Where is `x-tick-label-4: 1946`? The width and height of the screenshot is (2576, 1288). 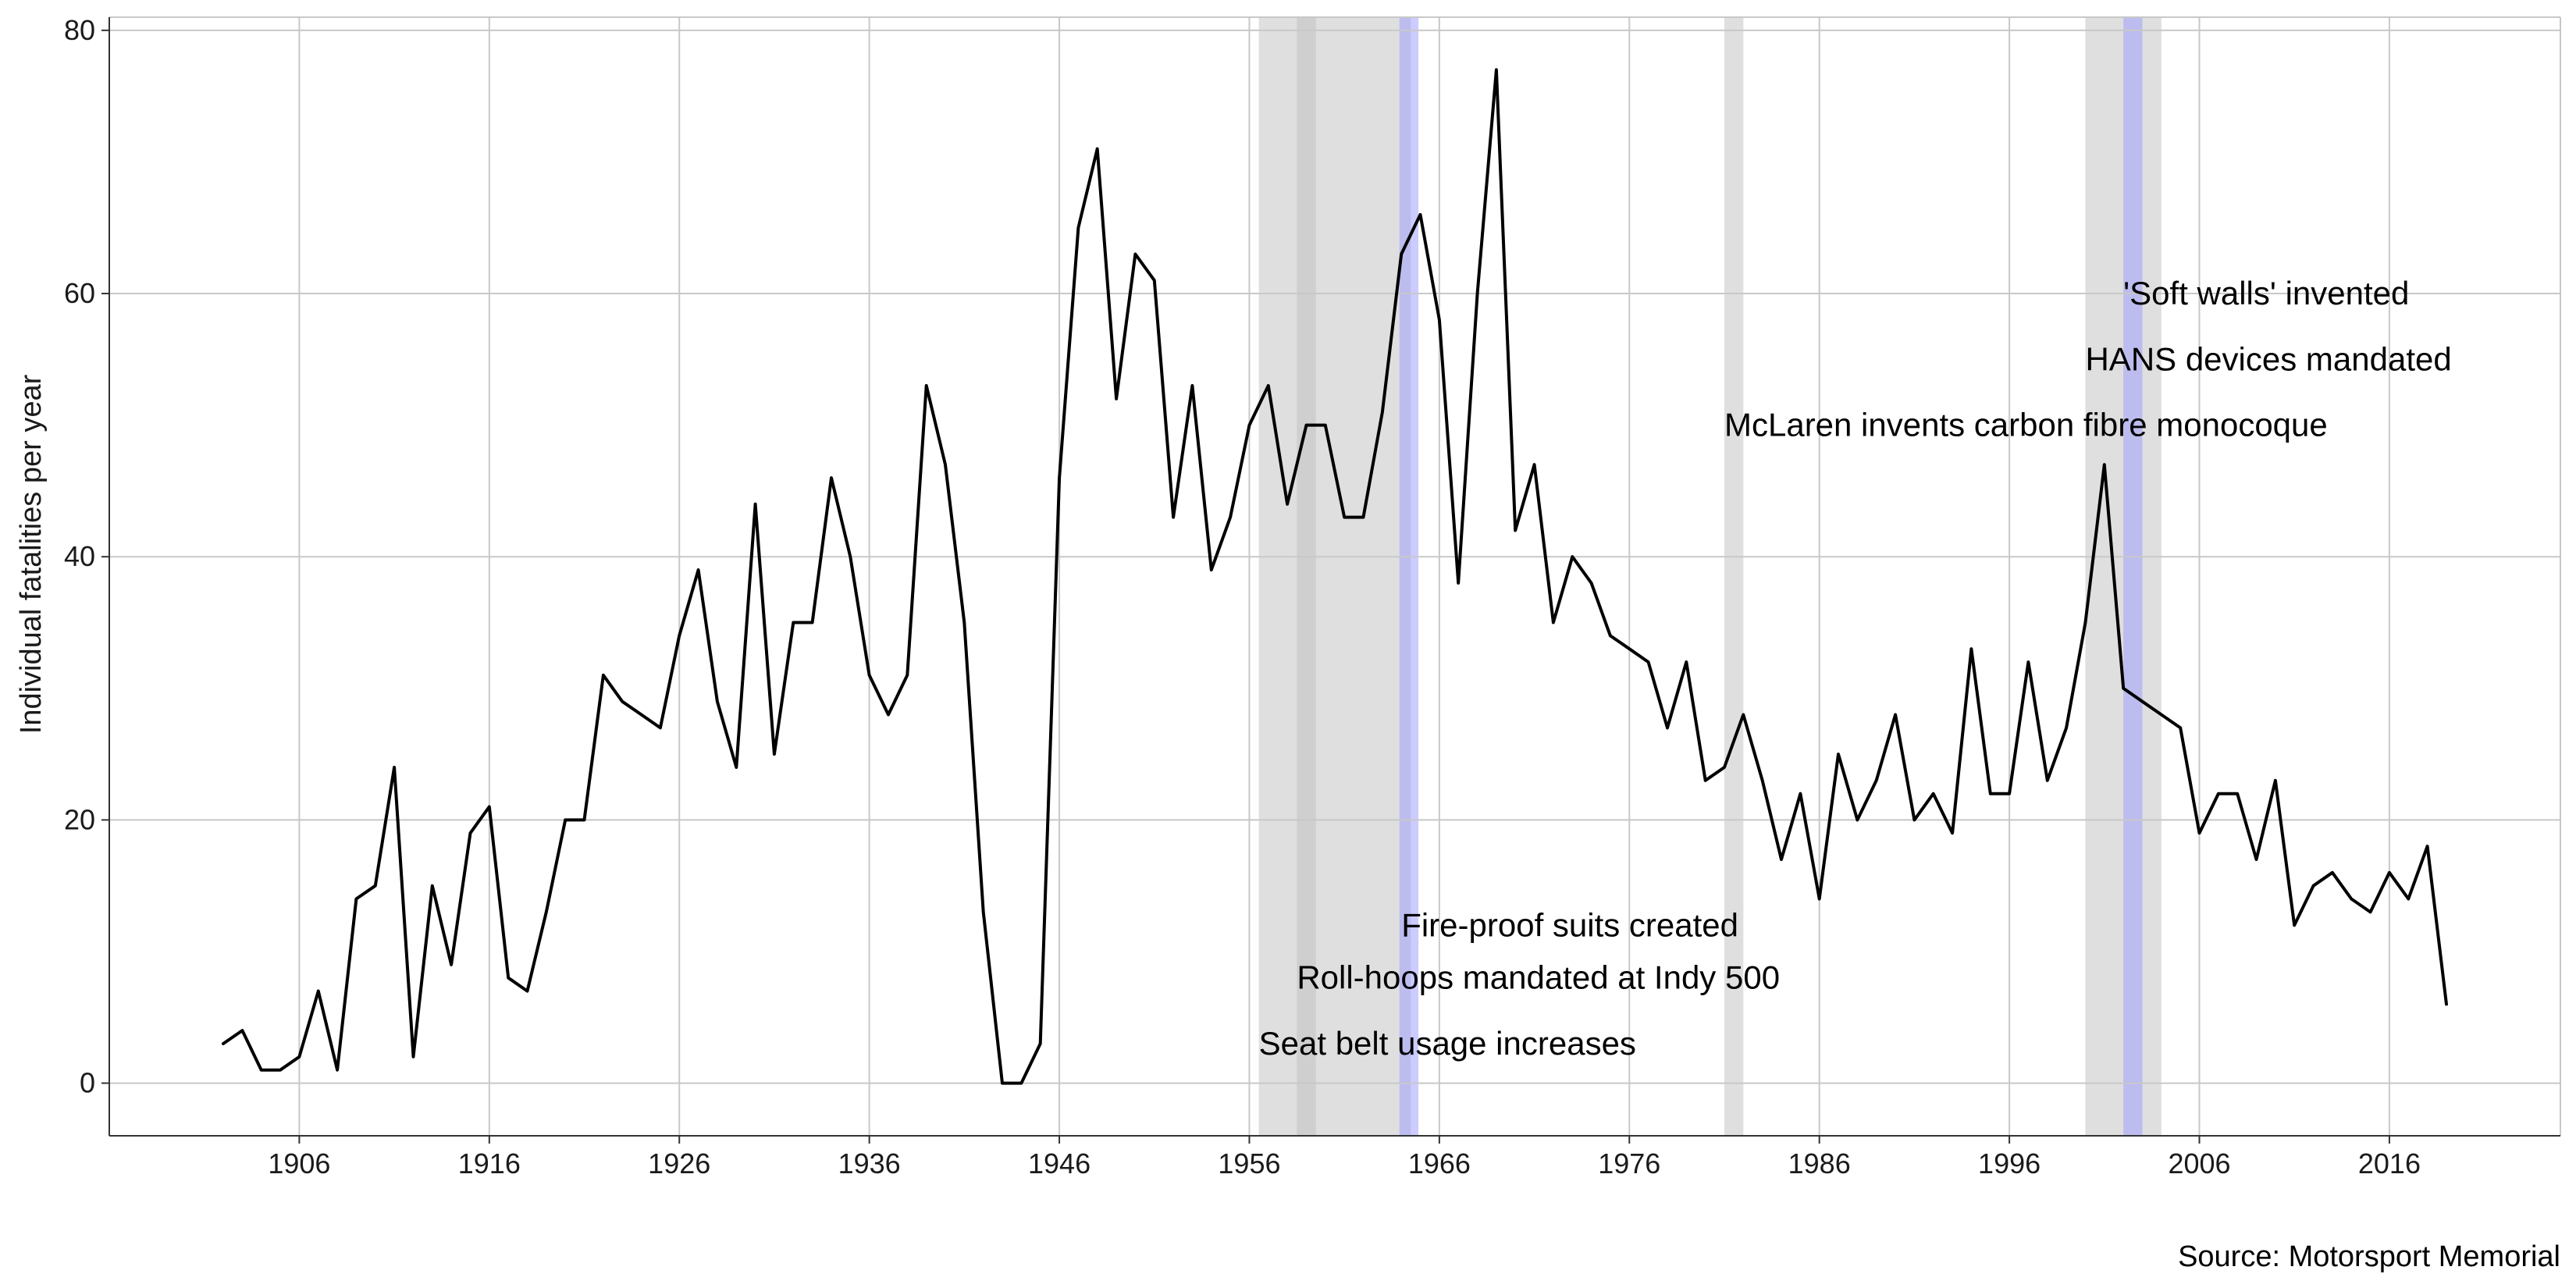
x-tick-label-4: 1946 is located at coordinates (1059, 1163).